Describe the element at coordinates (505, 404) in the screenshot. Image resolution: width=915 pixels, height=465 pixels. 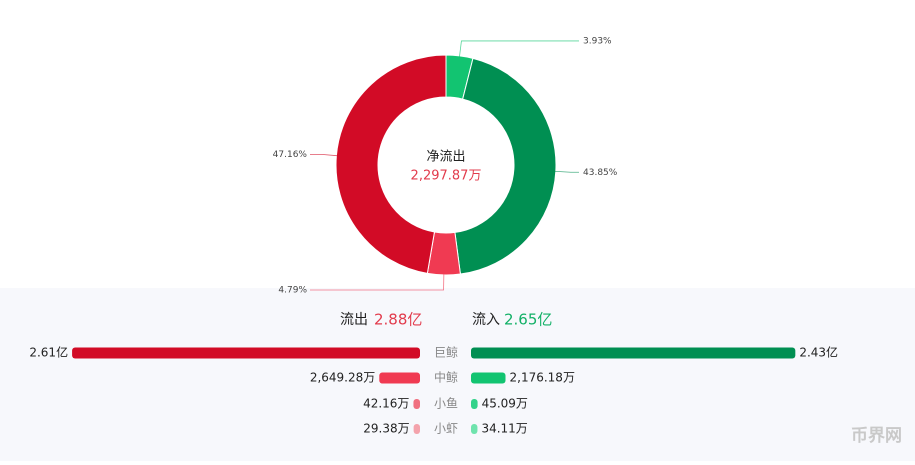
I see `inflow-value: 45.09万` at that location.